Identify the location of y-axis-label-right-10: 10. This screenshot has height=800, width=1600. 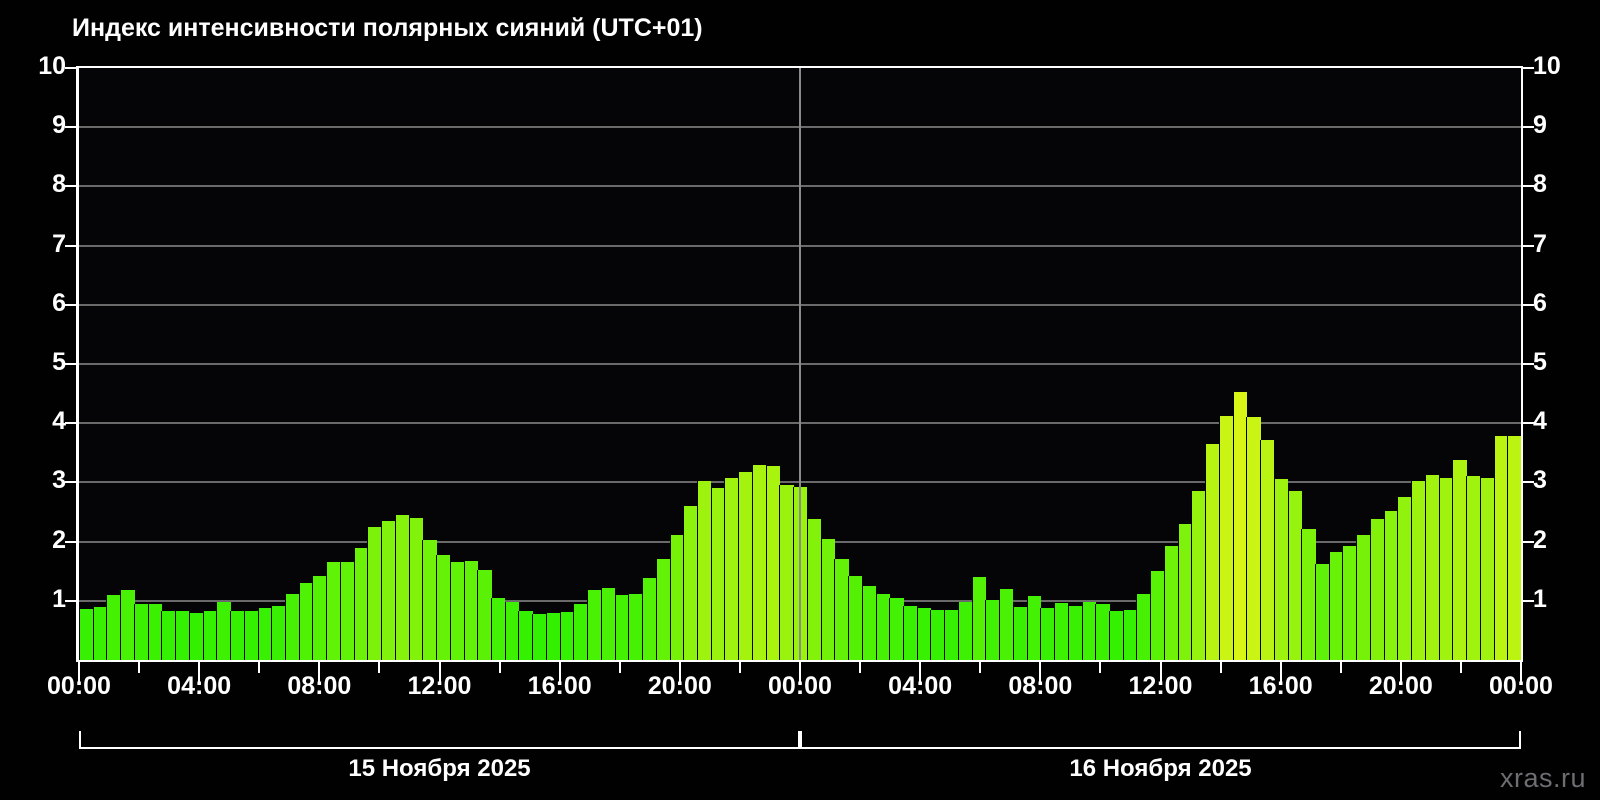
(1547, 66).